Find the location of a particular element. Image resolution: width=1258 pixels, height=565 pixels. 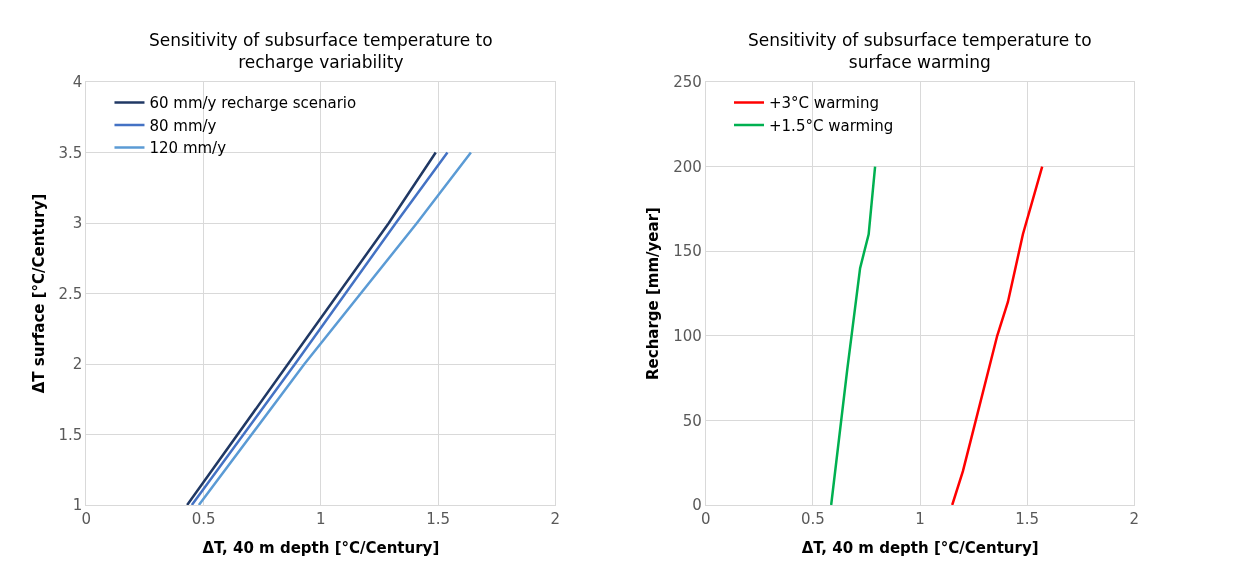

y-tick-label: 100 is located at coordinates (687, 336).